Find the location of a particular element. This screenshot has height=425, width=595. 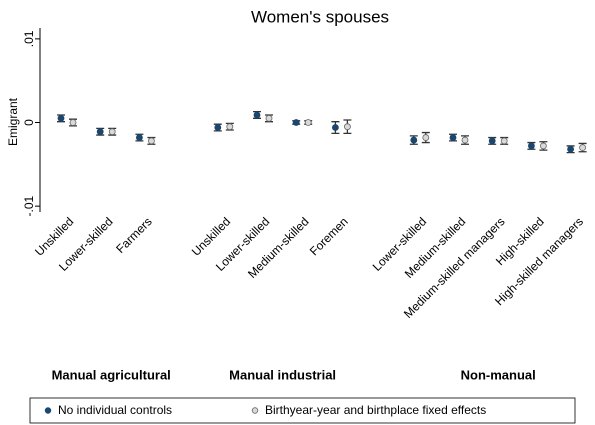

y-tick-label: 0 is located at coordinates (29, 122).